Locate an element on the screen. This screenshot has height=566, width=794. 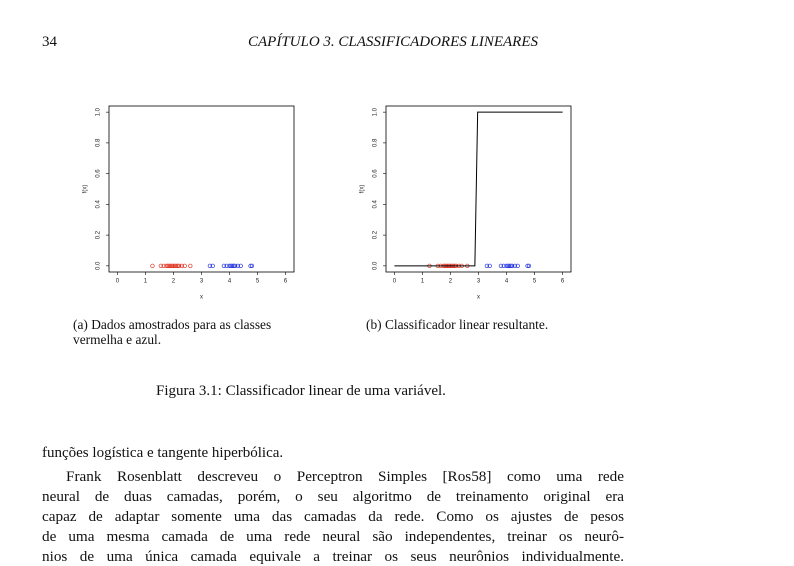
subcaption: vermelha e azul. is located at coordinates (117, 339).